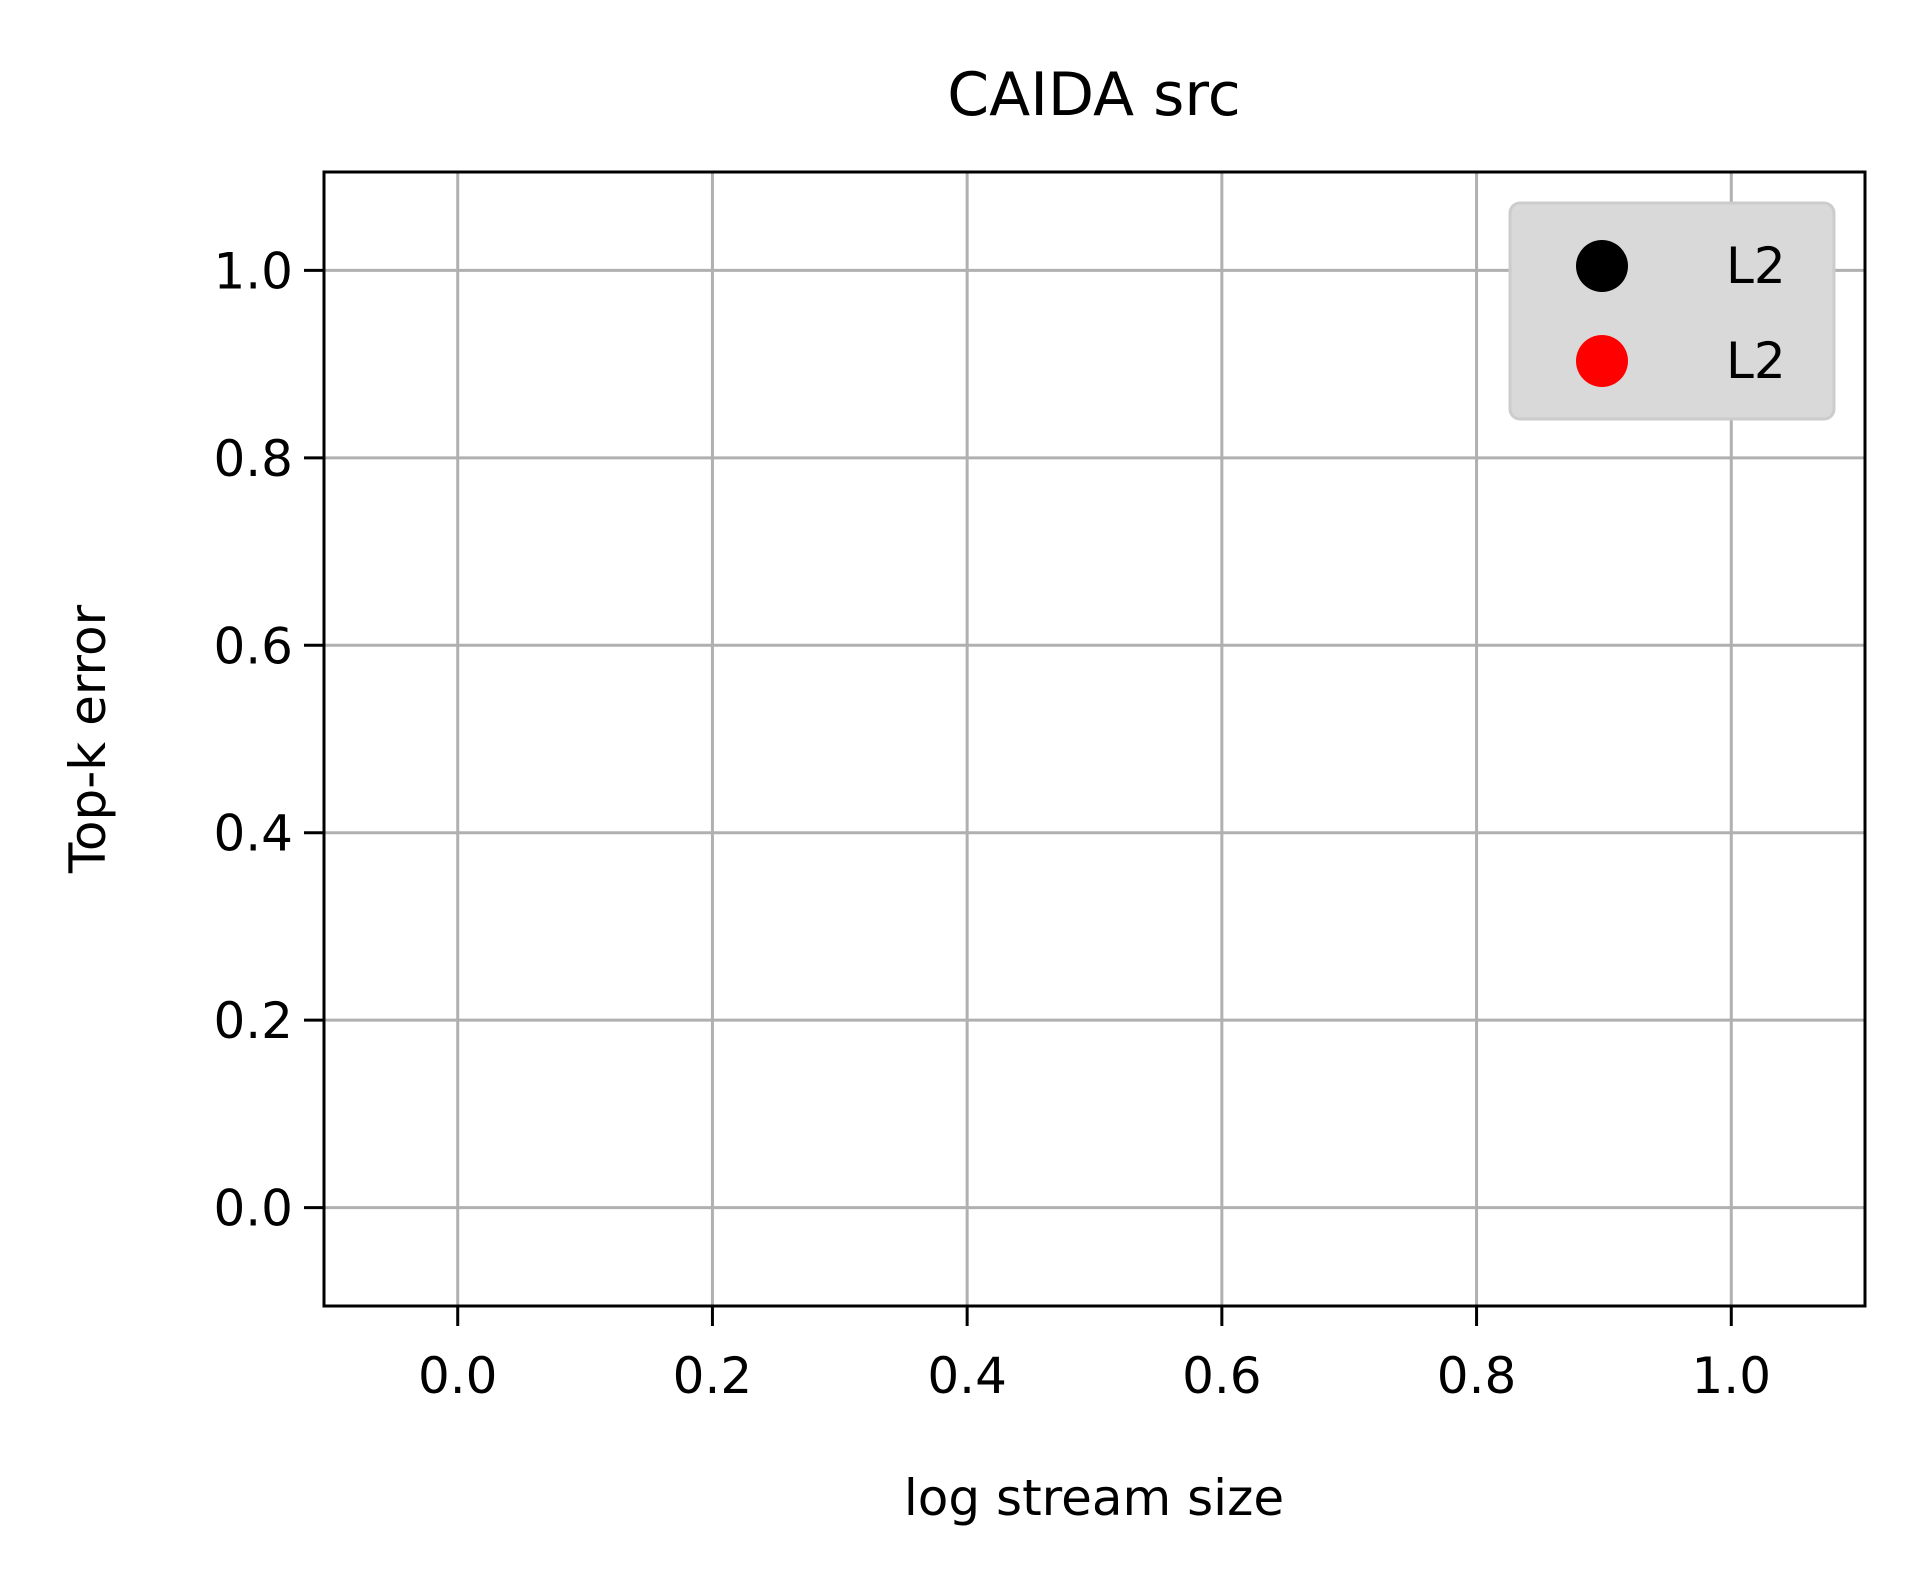 This screenshot has height=1583, width=1916. Describe the element at coordinates (1094, 1498) in the screenshot. I see `x-axis-label: log stream size` at that location.